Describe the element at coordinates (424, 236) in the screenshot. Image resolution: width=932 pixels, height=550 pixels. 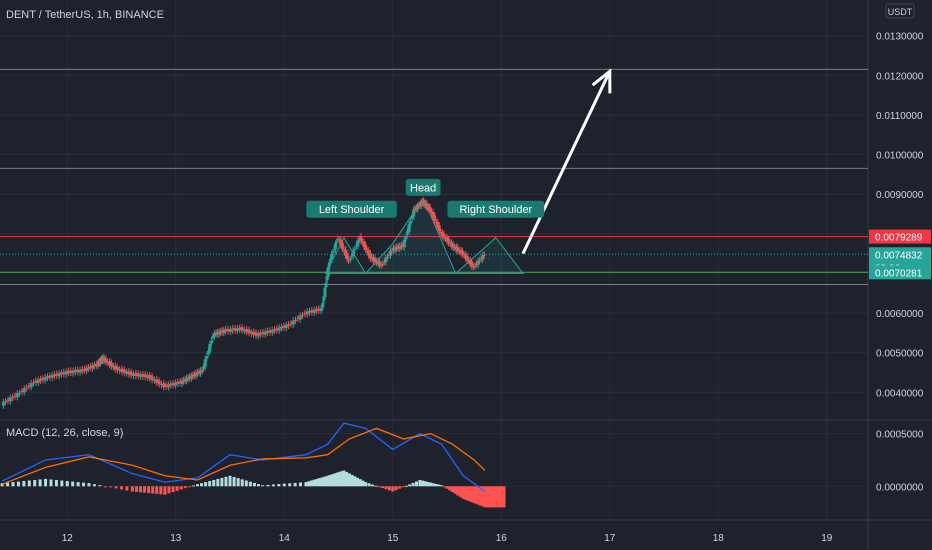
I see `pattern-outline` at that location.